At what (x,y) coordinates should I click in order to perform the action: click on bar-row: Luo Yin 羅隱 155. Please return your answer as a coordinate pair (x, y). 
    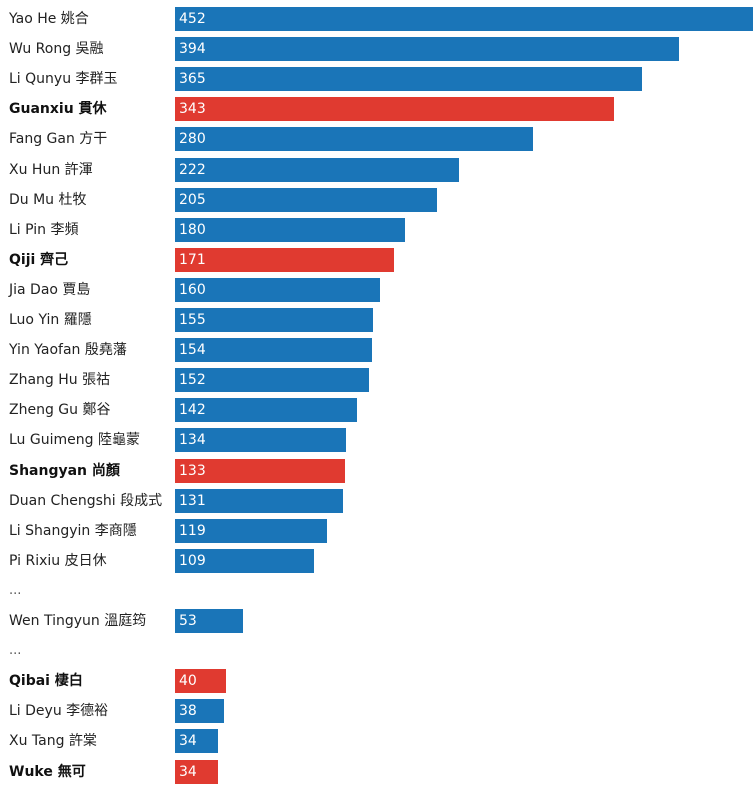
    Looking at the image, I should click on (376, 320).